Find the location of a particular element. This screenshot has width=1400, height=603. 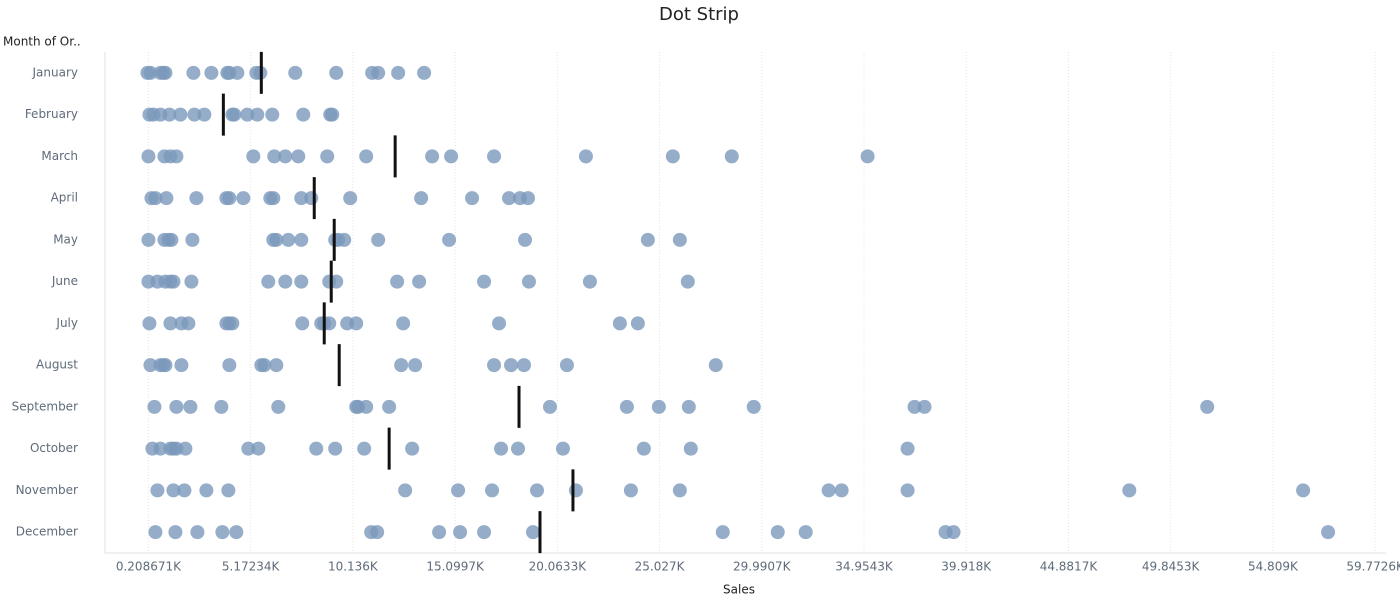

chart-title: Dot Strip is located at coordinates (699, 14).